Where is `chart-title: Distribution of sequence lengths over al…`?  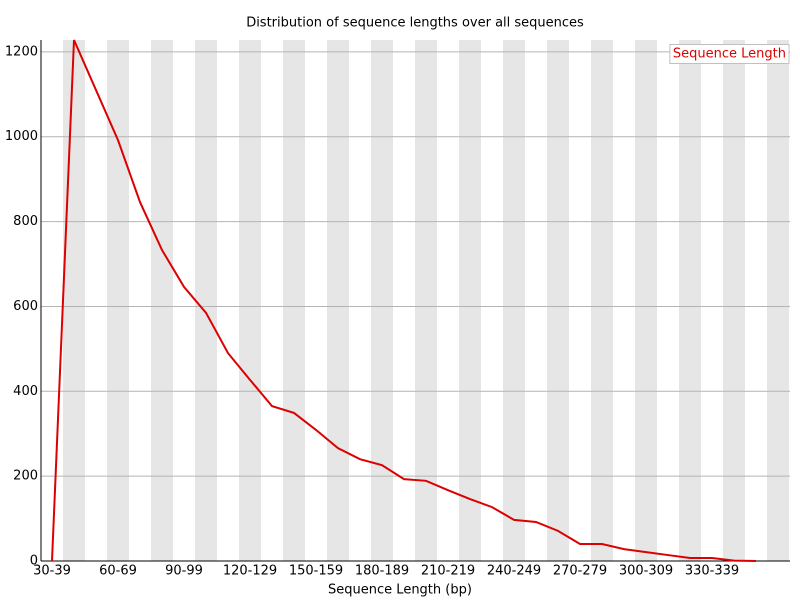 chart-title: Distribution of sequence lengths over al… is located at coordinates (415, 23).